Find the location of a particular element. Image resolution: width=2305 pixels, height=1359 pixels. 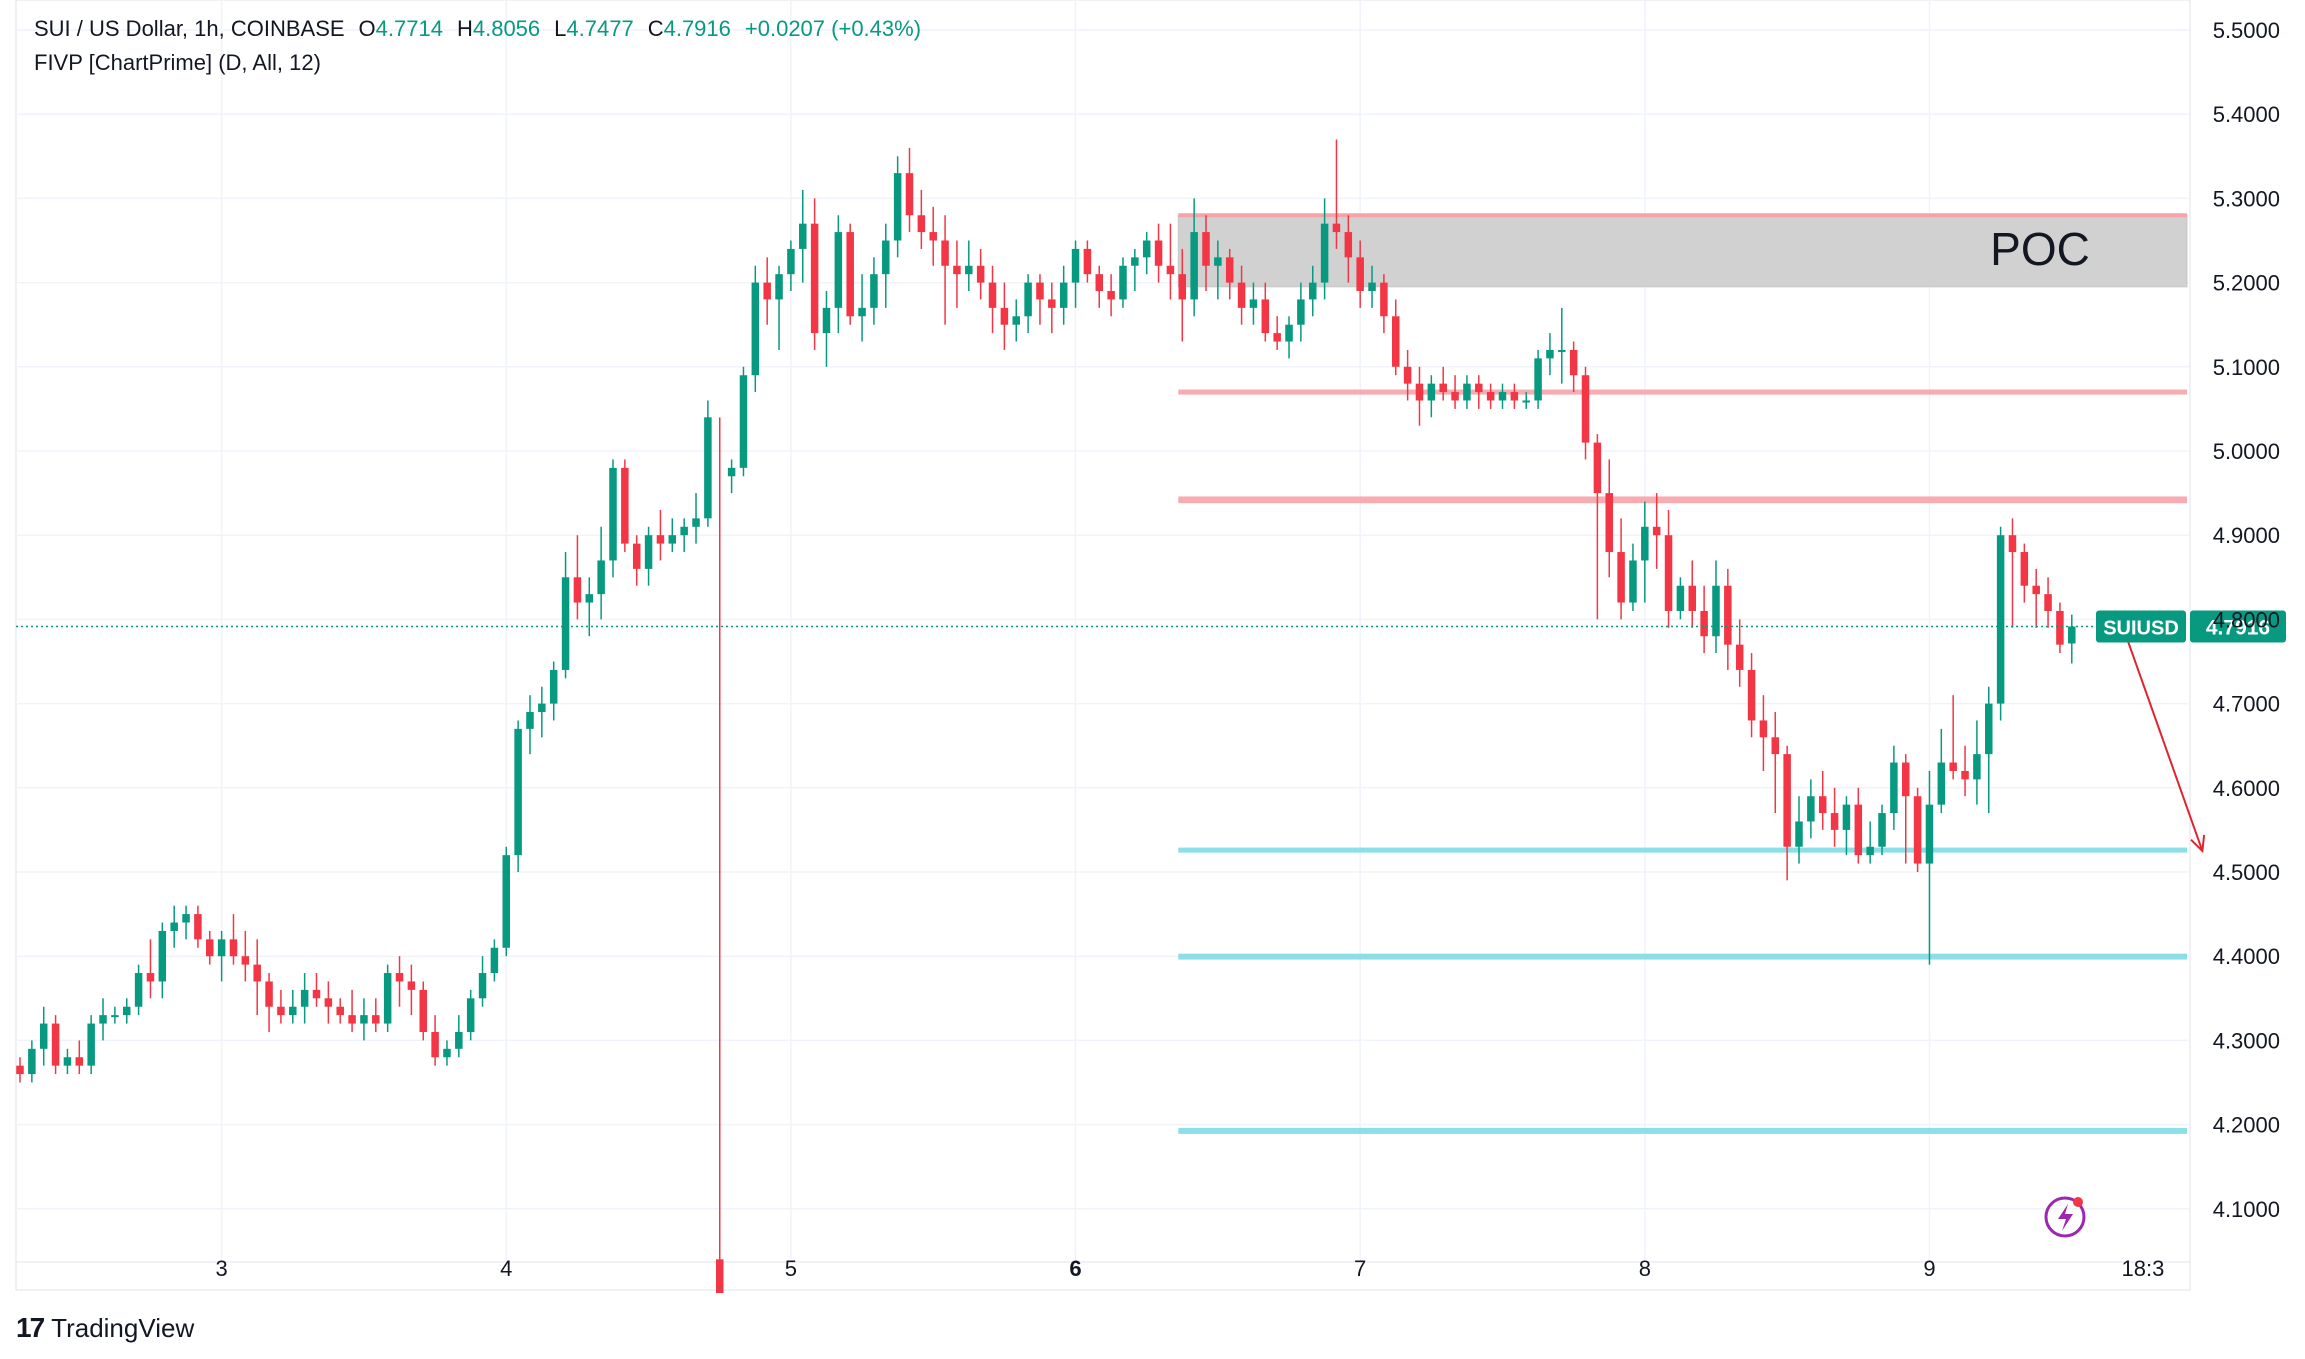

support-level is located at coordinates (1682, 850).